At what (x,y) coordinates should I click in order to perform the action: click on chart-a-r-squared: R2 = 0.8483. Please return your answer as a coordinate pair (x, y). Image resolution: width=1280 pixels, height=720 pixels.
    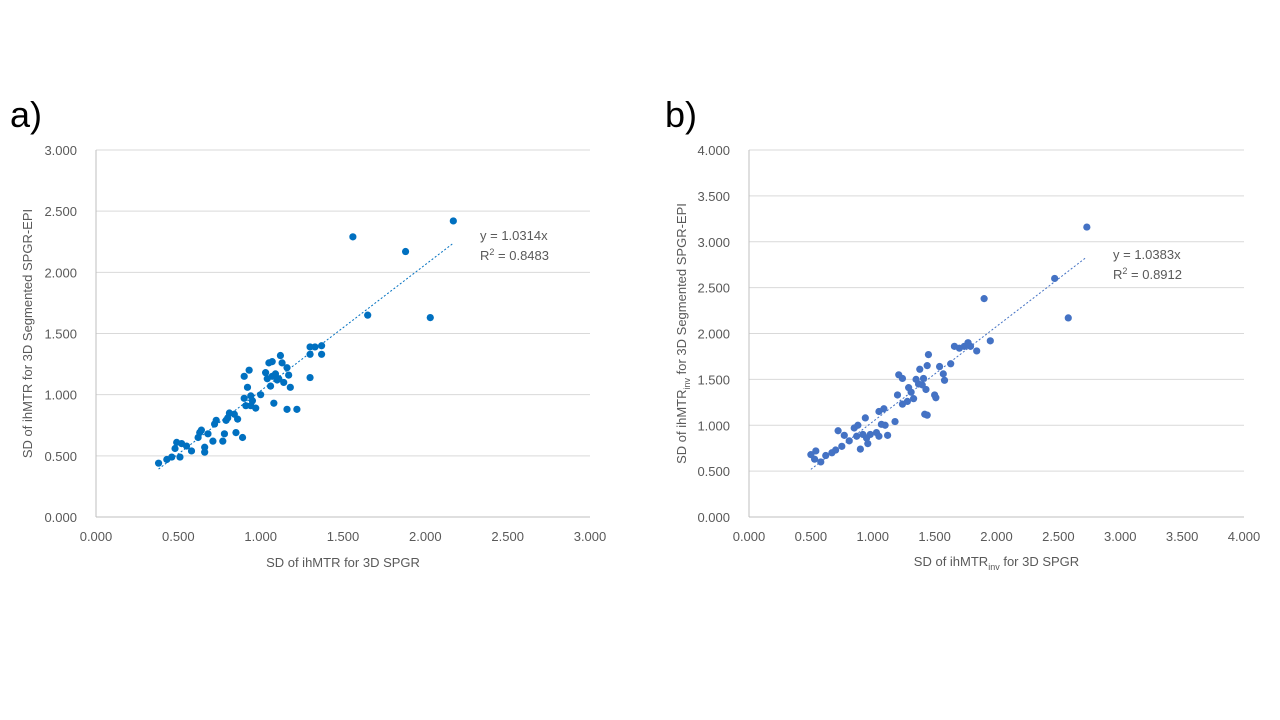
    Looking at the image, I should click on (514, 255).